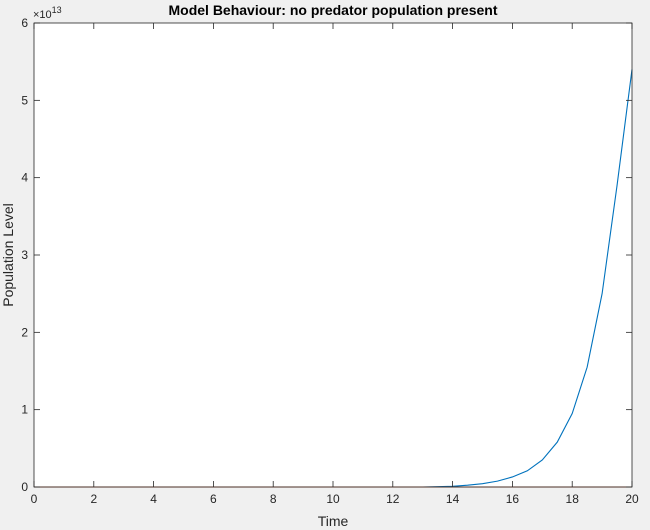 The image size is (650, 530). Describe the element at coordinates (573, 499) in the screenshot. I see `x-tick-label-18: 18` at that location.